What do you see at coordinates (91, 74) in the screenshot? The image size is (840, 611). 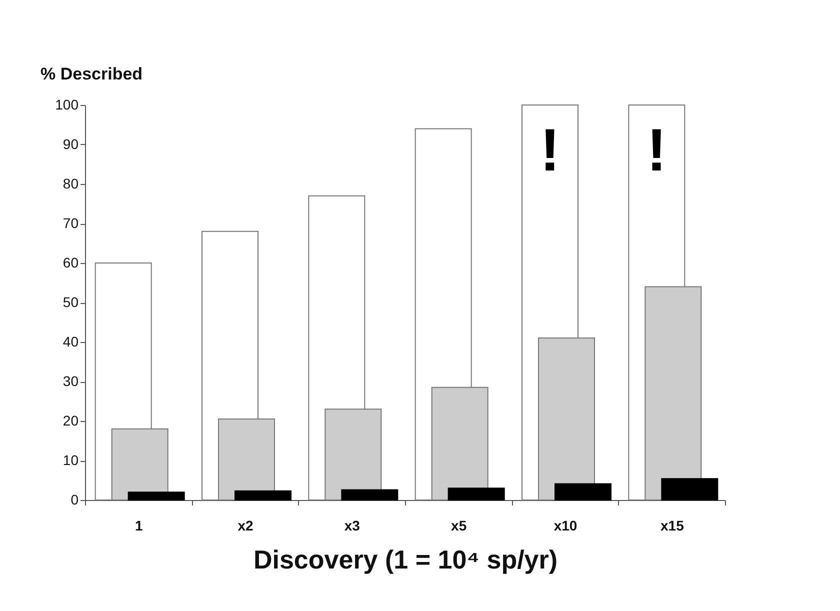 I see `y-axis-title: % Described` at bounding box center [91, 74].